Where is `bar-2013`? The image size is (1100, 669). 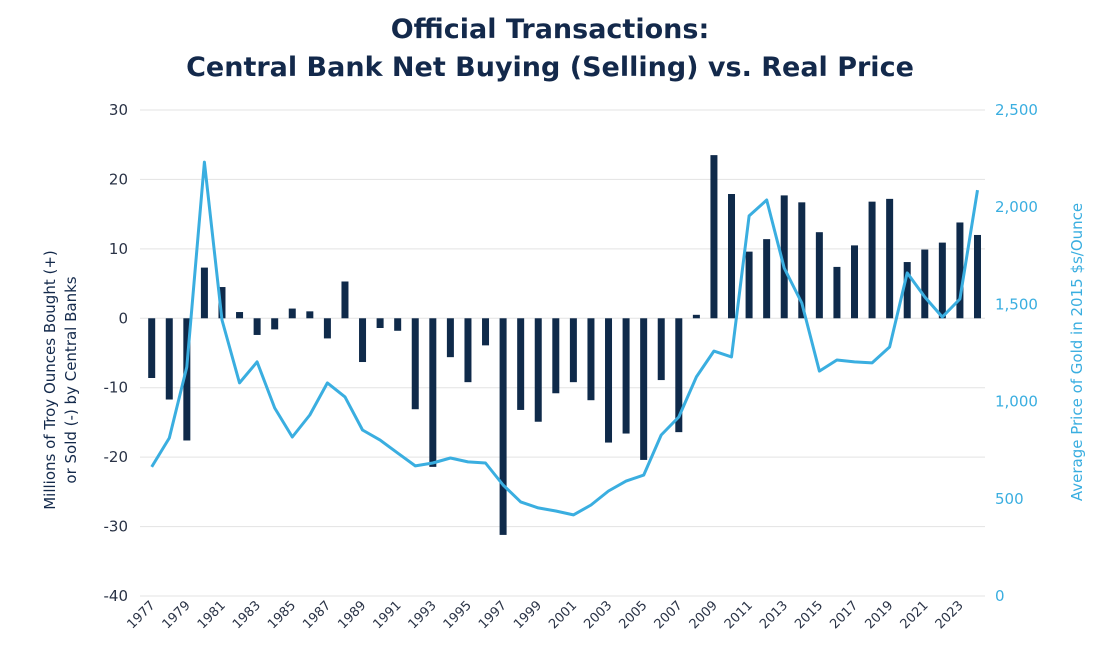
bar-2013 is located at coordinates (784, 257).